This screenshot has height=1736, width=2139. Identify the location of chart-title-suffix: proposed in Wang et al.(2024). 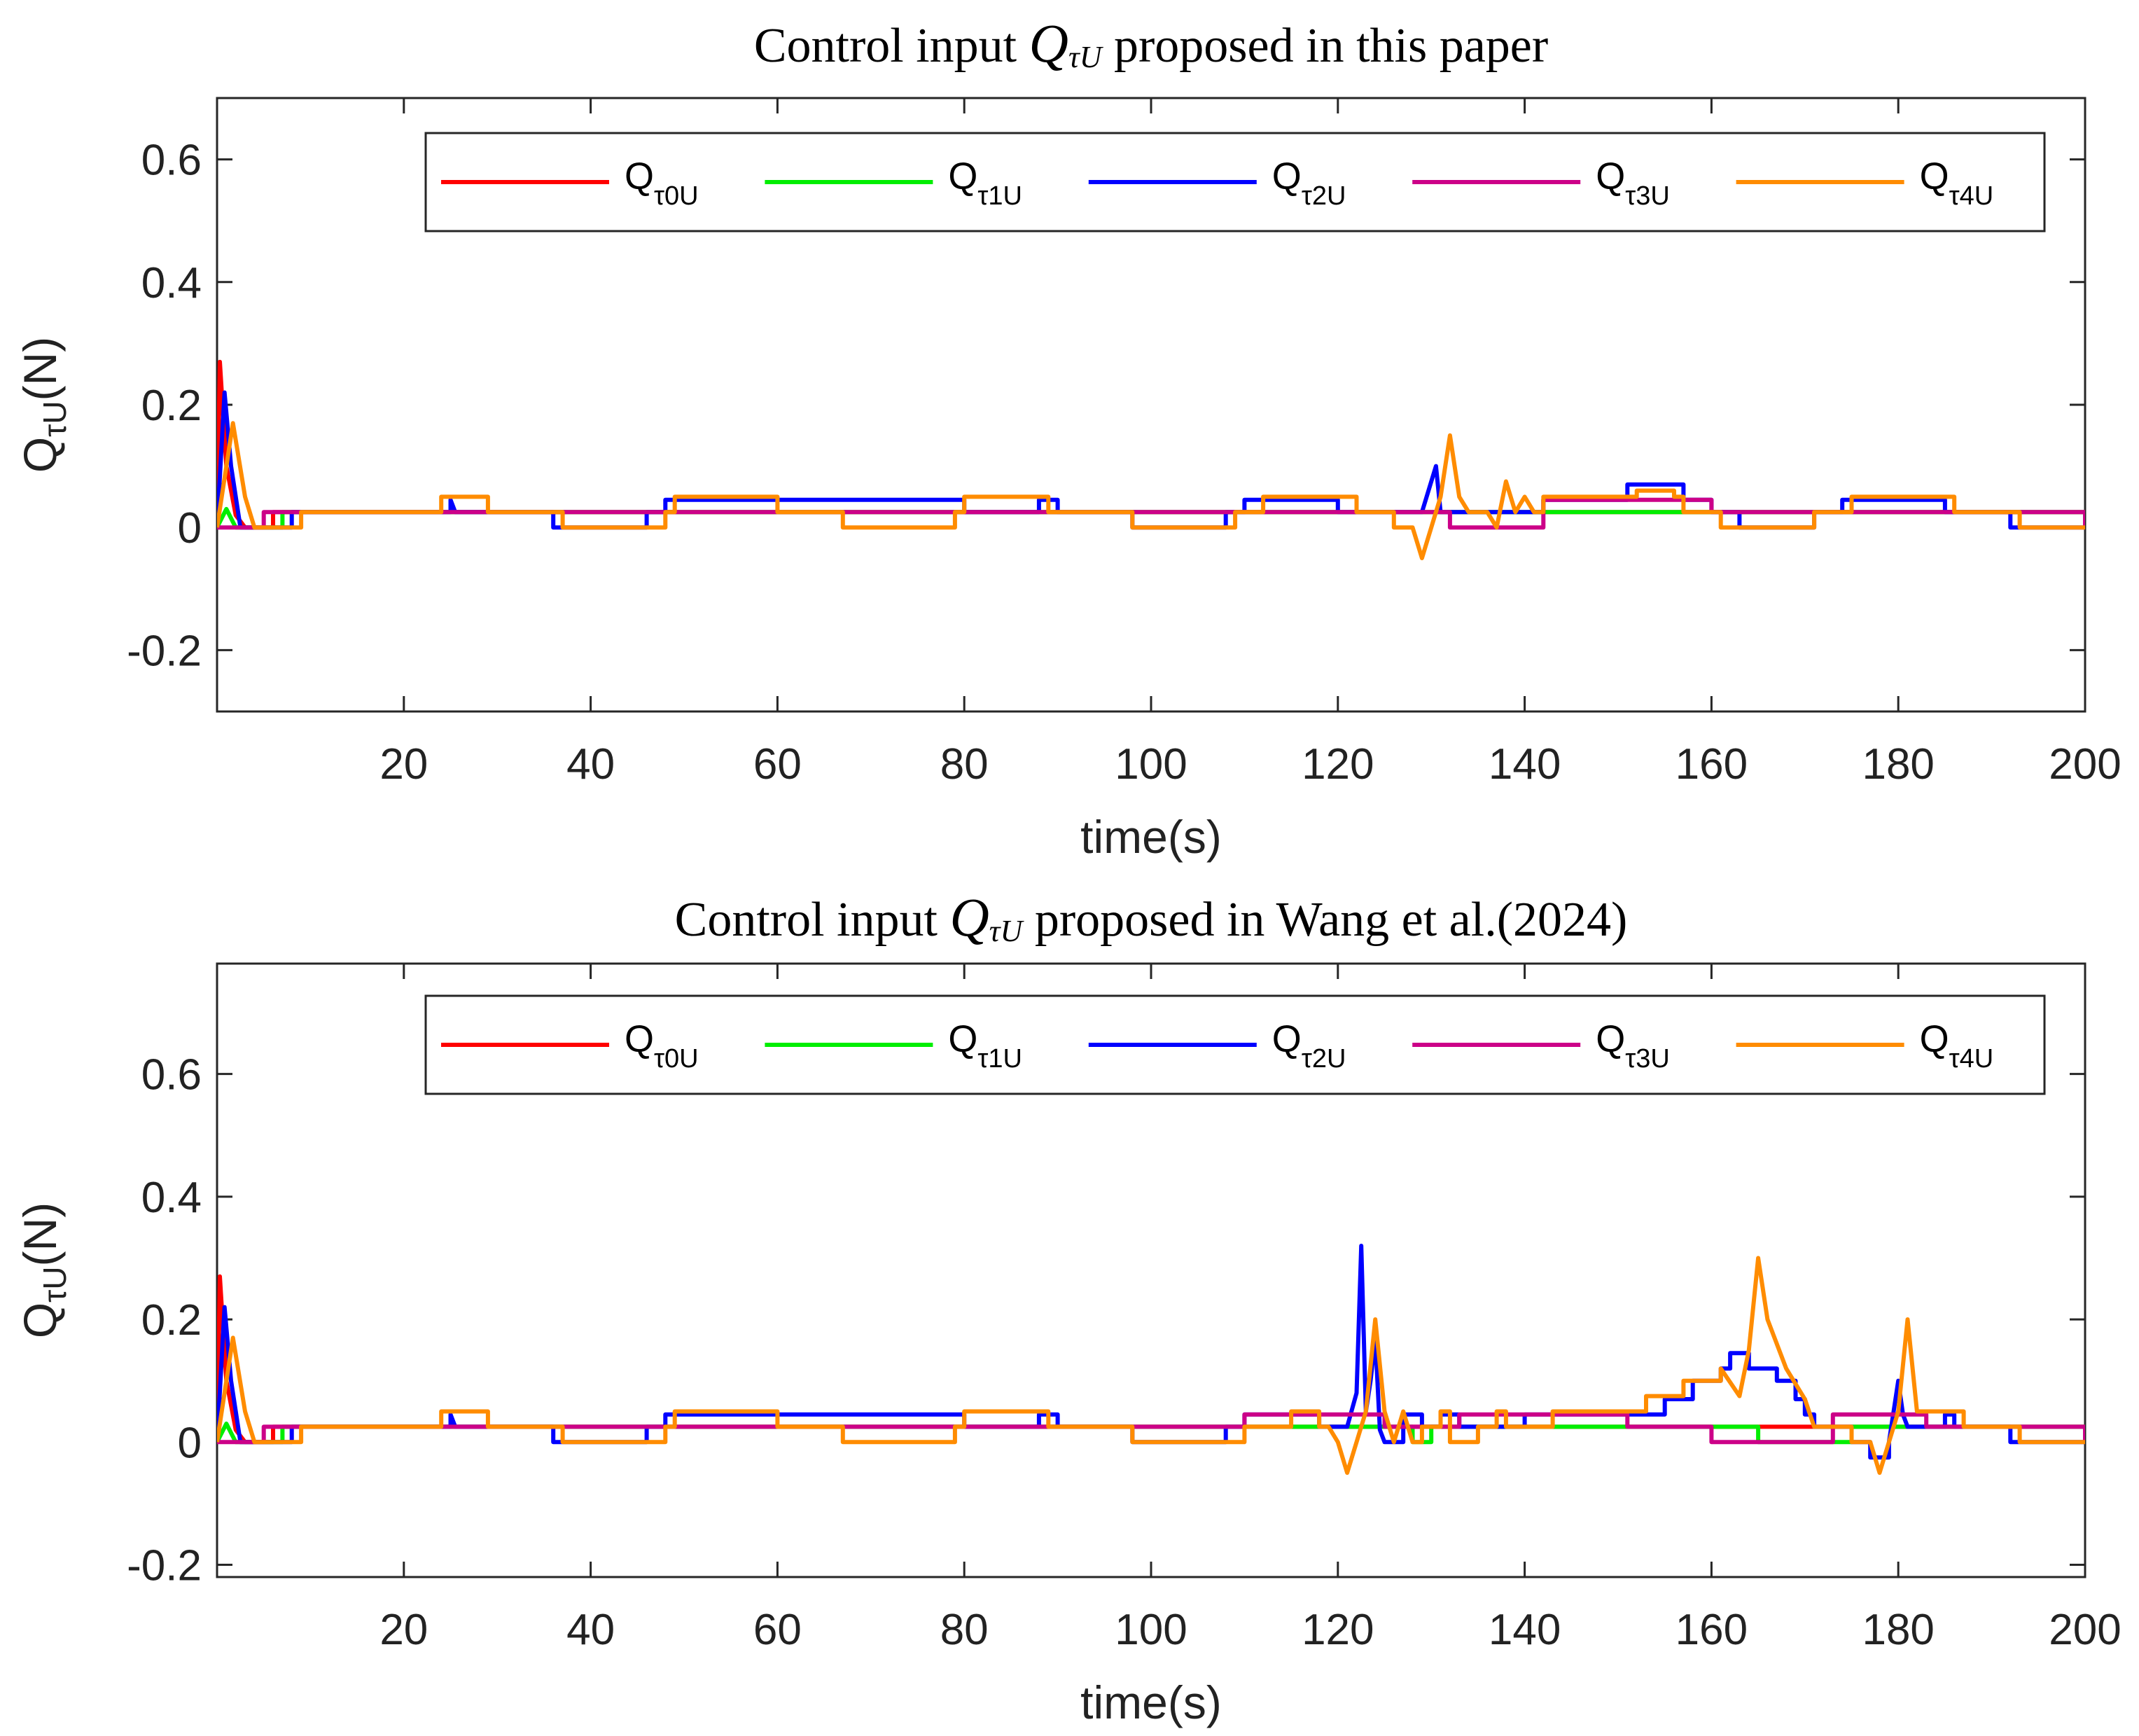
(1324, 920).